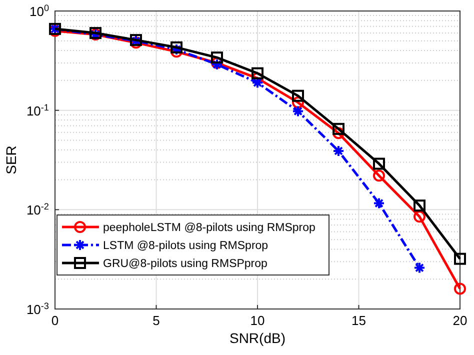  Describe the element at coordinates (39, 11) in the screenshot. I see `y-tick-label: 10$^{0}$` at that location.